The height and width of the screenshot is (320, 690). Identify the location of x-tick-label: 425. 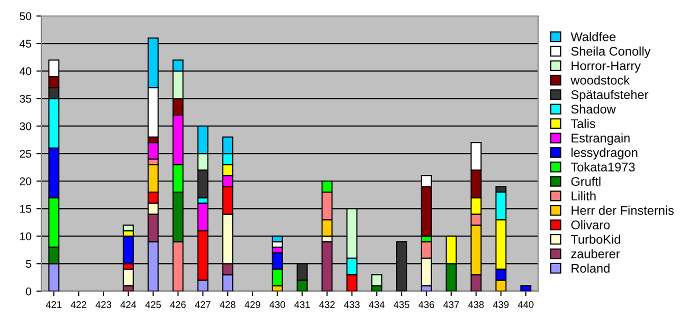
(153, 304).